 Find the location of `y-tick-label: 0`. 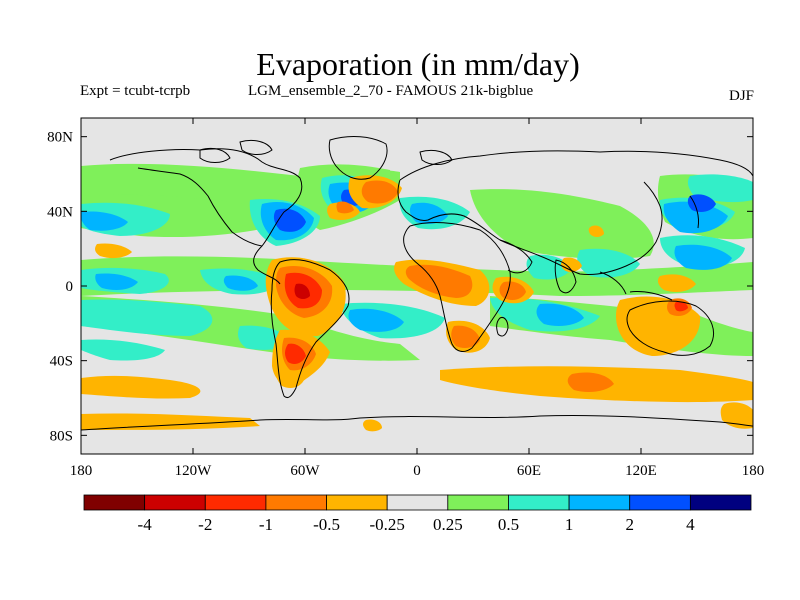

y-tick-label: 0 is located at coordinates (70, 287).